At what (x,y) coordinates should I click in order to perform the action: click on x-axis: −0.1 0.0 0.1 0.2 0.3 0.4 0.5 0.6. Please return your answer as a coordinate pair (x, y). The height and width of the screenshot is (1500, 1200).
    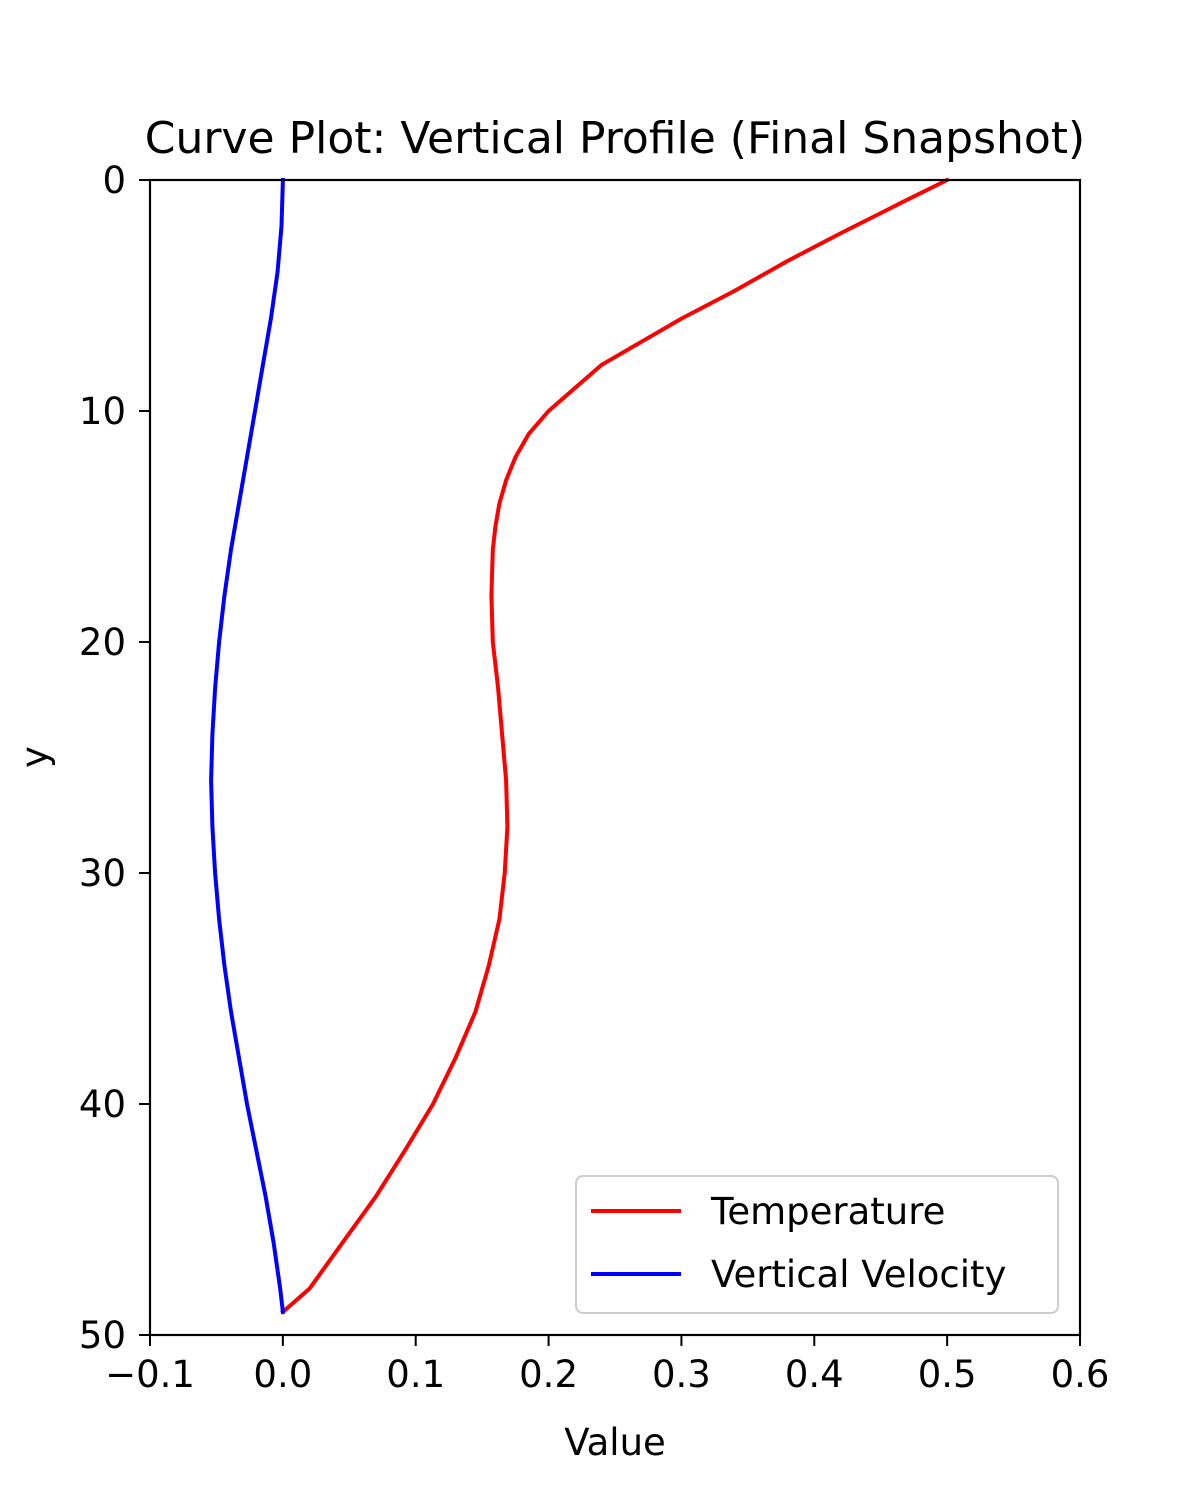
    Looking at the image, I should click on (607, 1365).